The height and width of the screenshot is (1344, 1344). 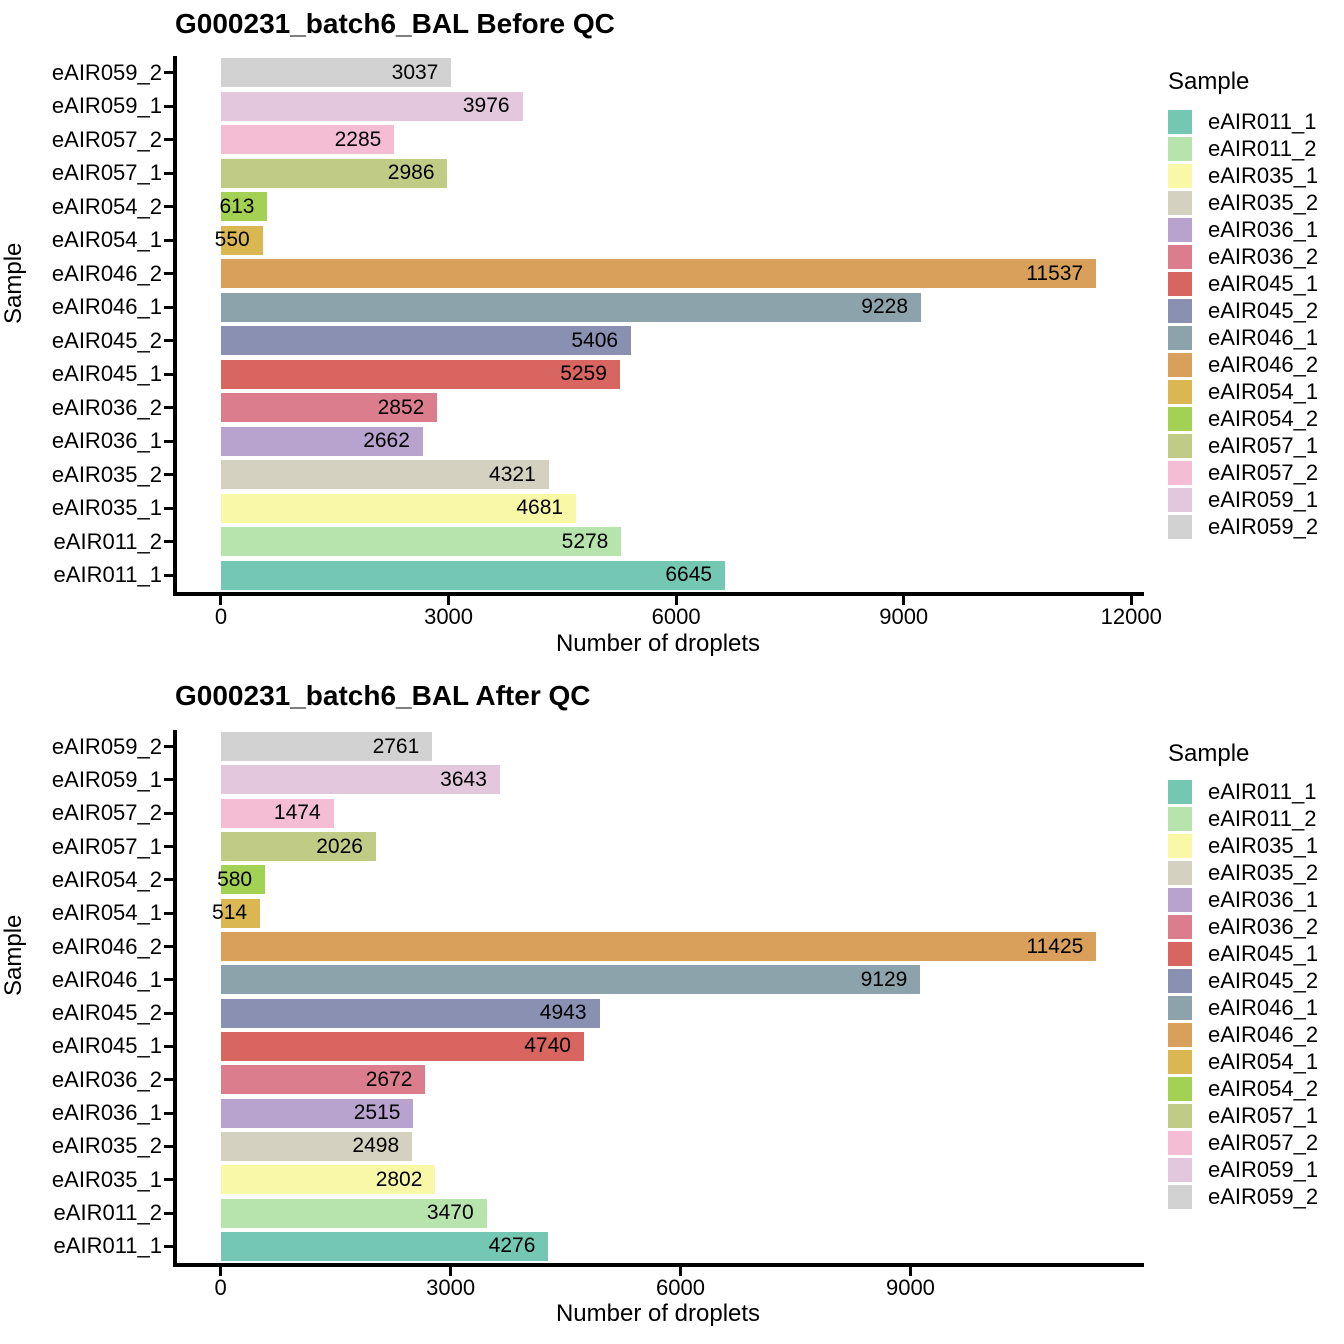 I want to click on x-tick-label: 9000, so click(x=910, y=1287).